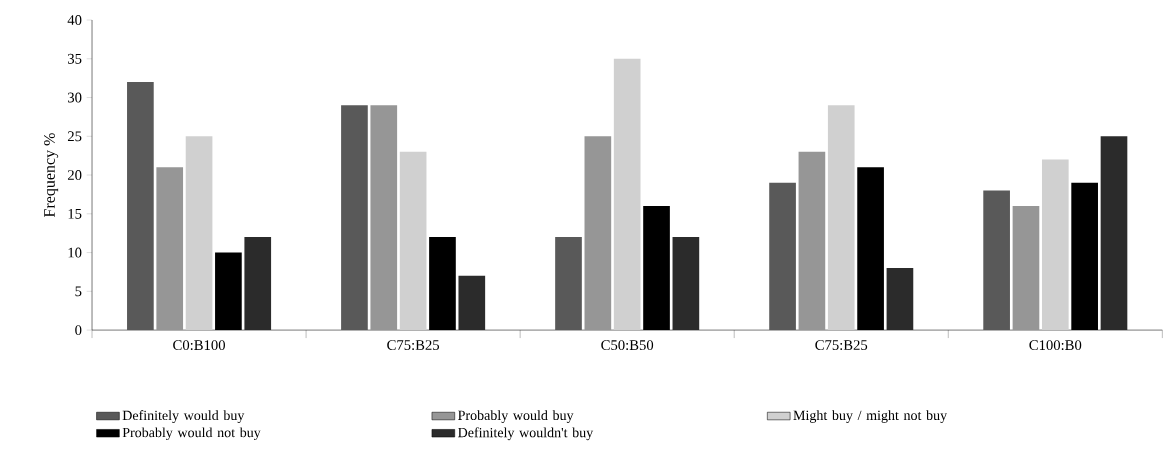 The height and width of the screenshot is (470, 1171). I want to click on y-tick-label: 40, so click(74, 20).